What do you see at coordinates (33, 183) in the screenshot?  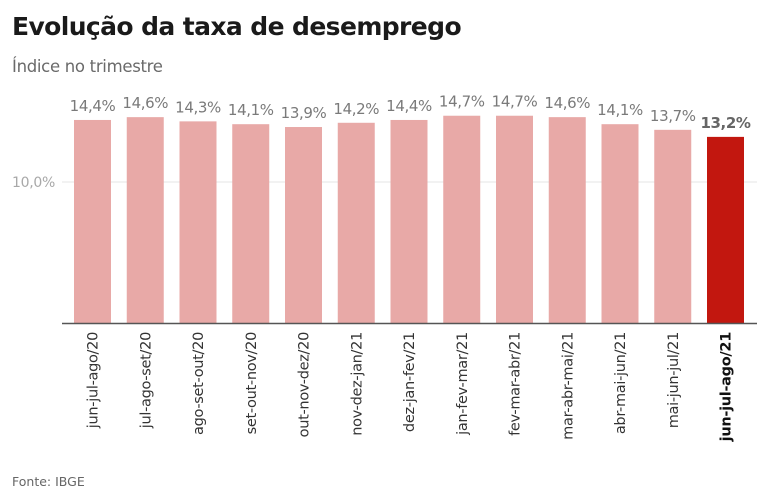 I see `y-tick-label: 10,0%` at bounding box center [33, 183].